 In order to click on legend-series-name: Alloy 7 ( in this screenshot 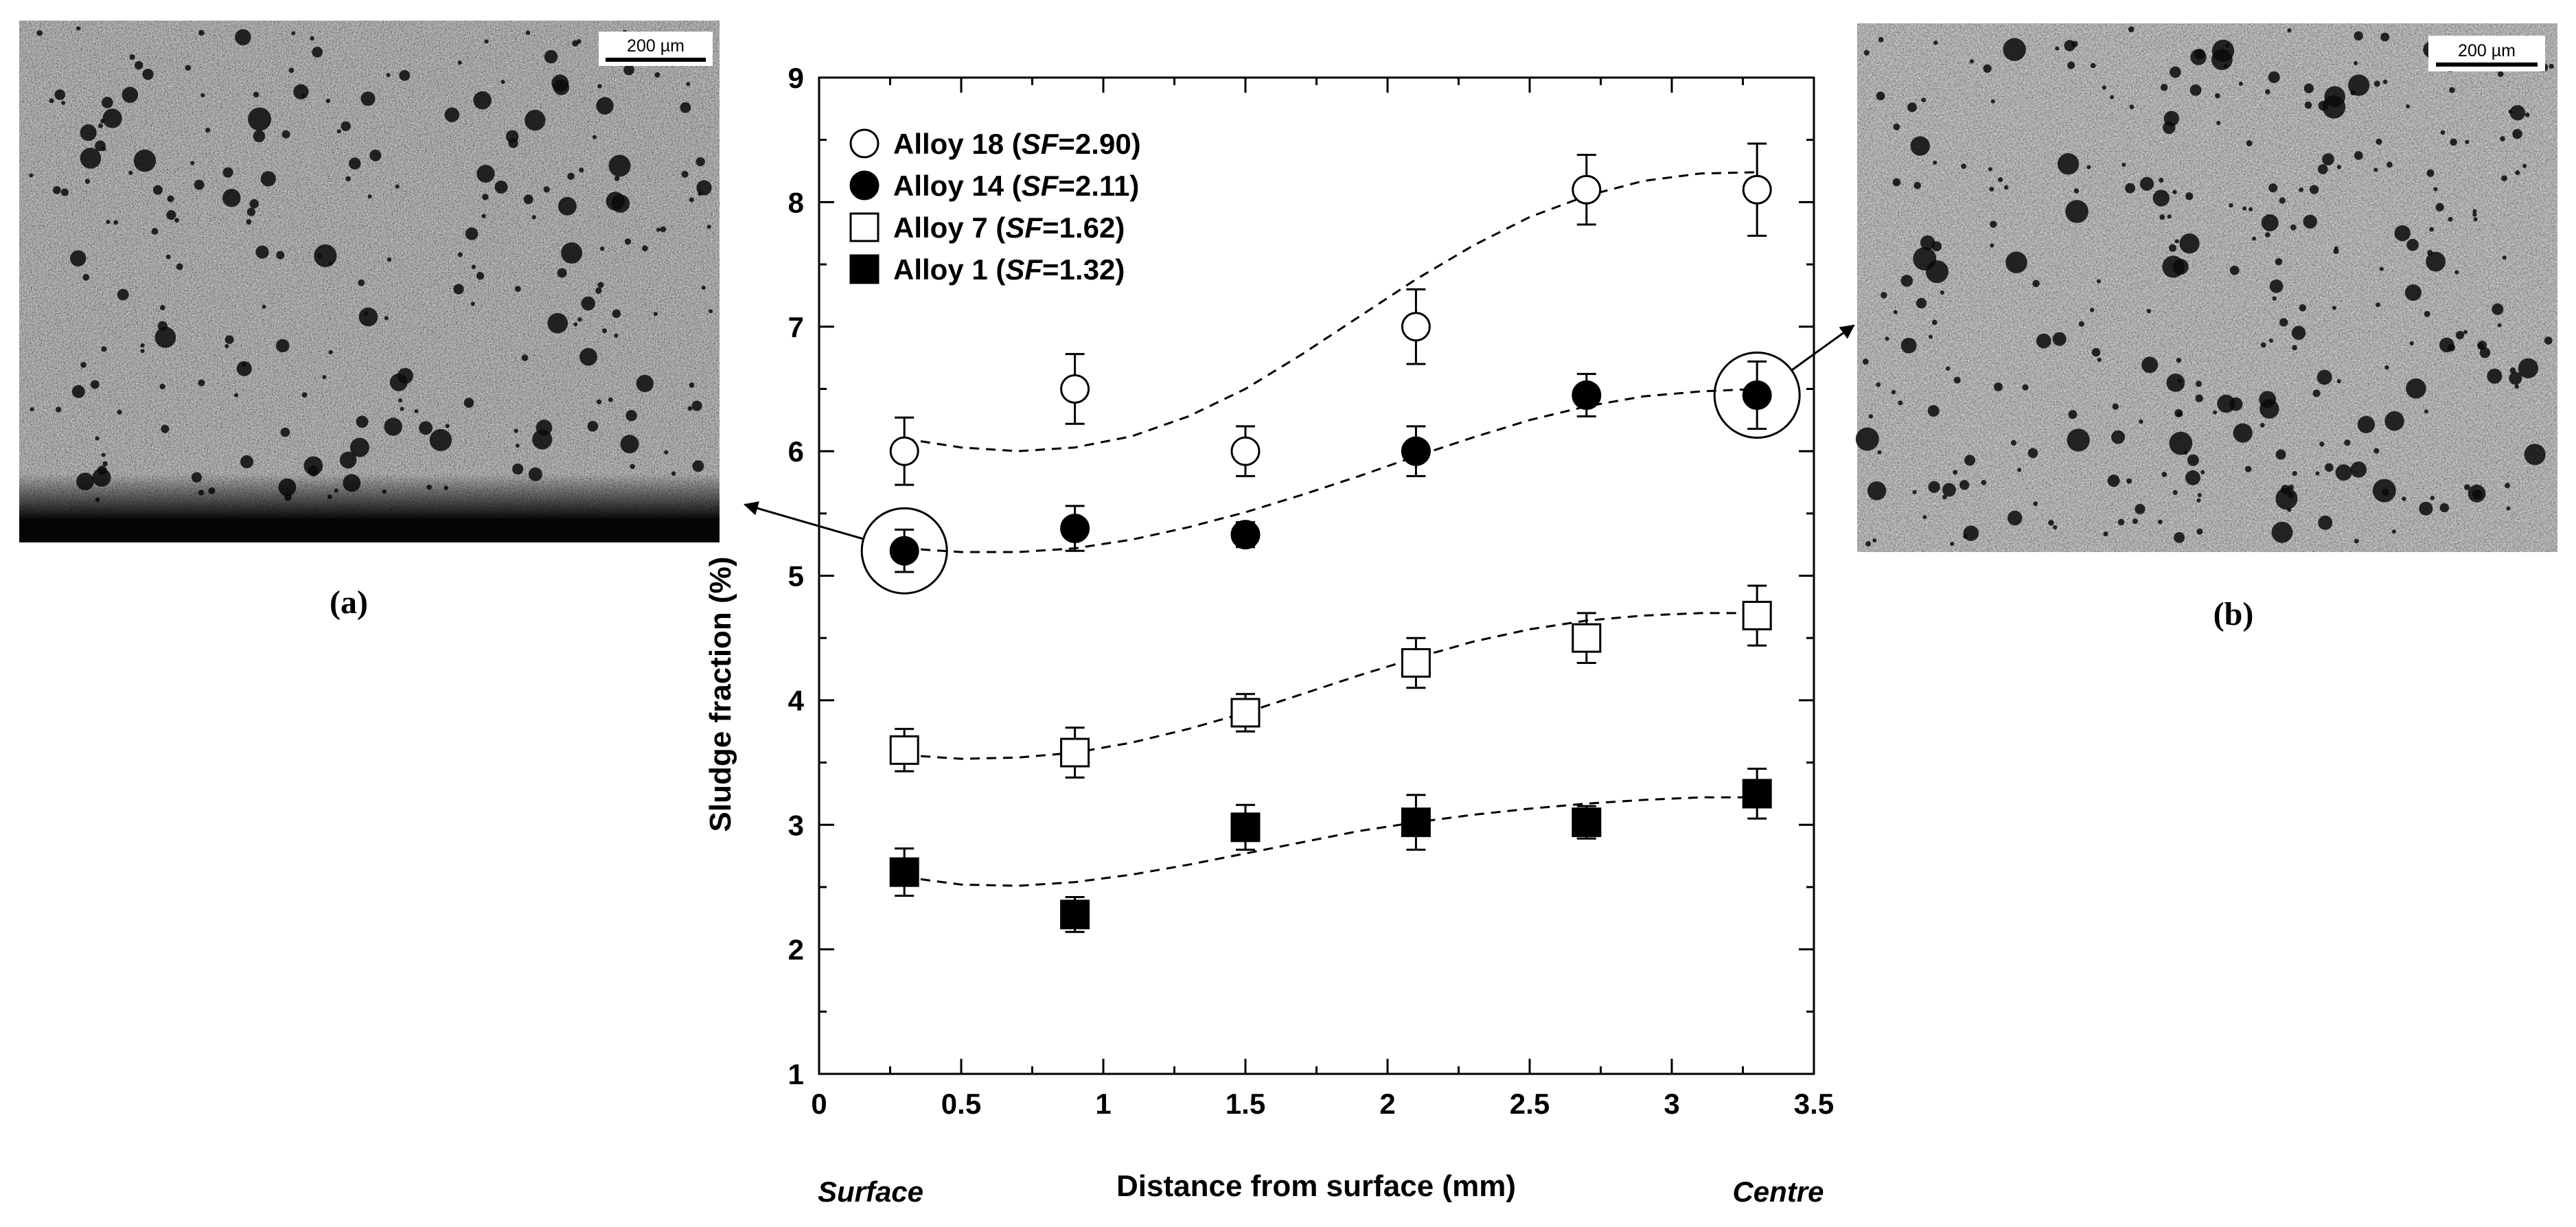, I will do `click(949, 227)`.